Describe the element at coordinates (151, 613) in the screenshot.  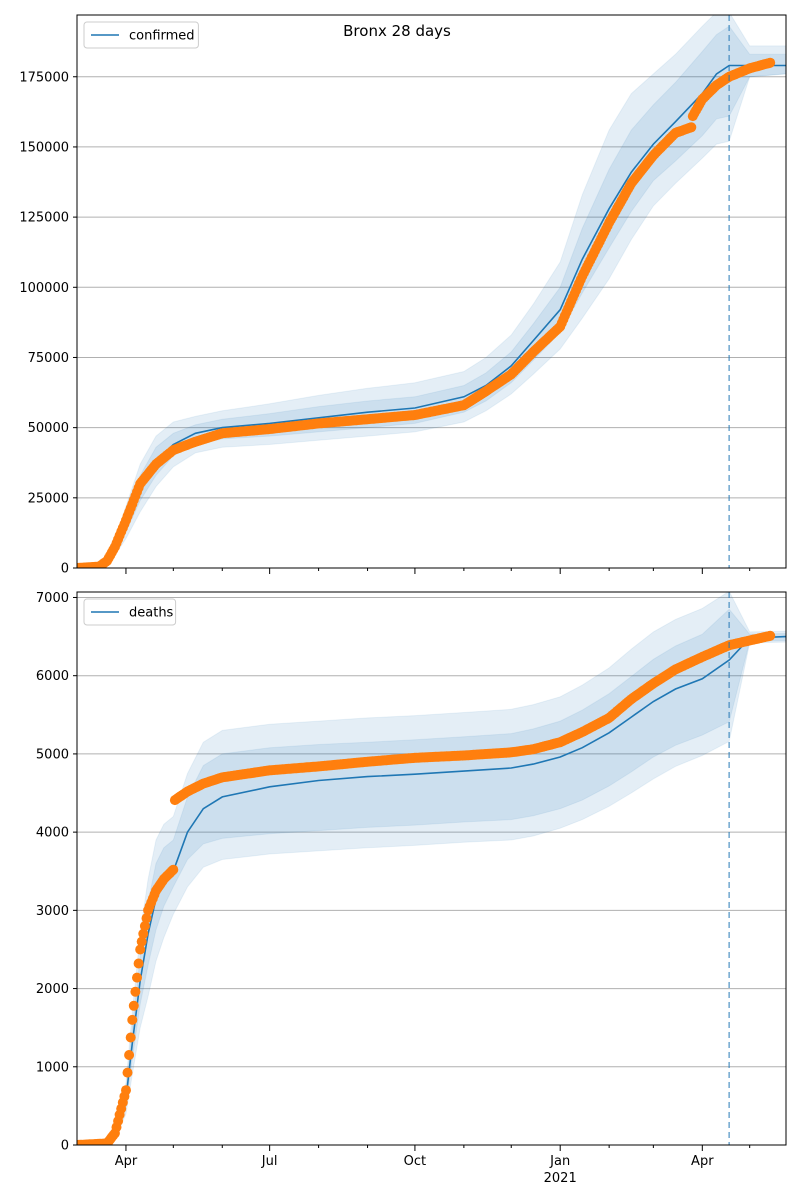
I see `legend-label: deaths` at that location.